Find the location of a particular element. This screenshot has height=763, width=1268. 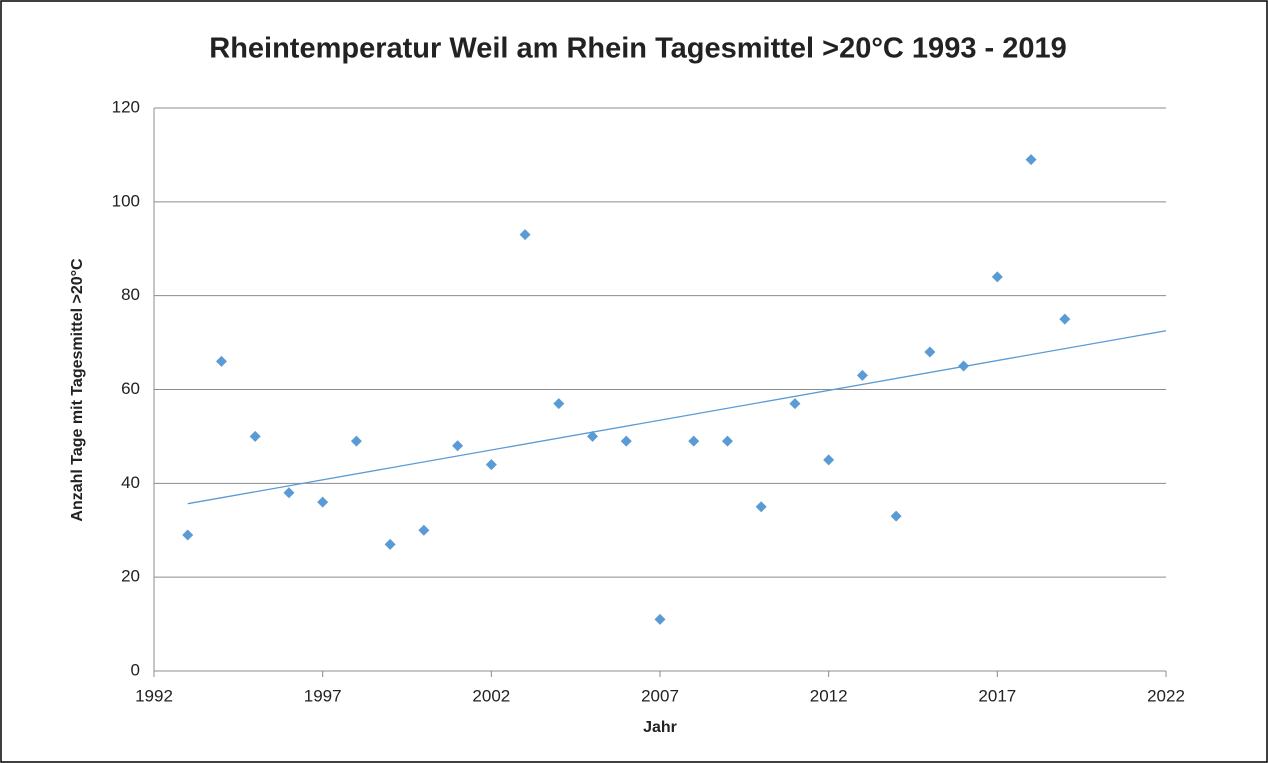

y-tick-label: 100 is located at coordinates (126, 200).